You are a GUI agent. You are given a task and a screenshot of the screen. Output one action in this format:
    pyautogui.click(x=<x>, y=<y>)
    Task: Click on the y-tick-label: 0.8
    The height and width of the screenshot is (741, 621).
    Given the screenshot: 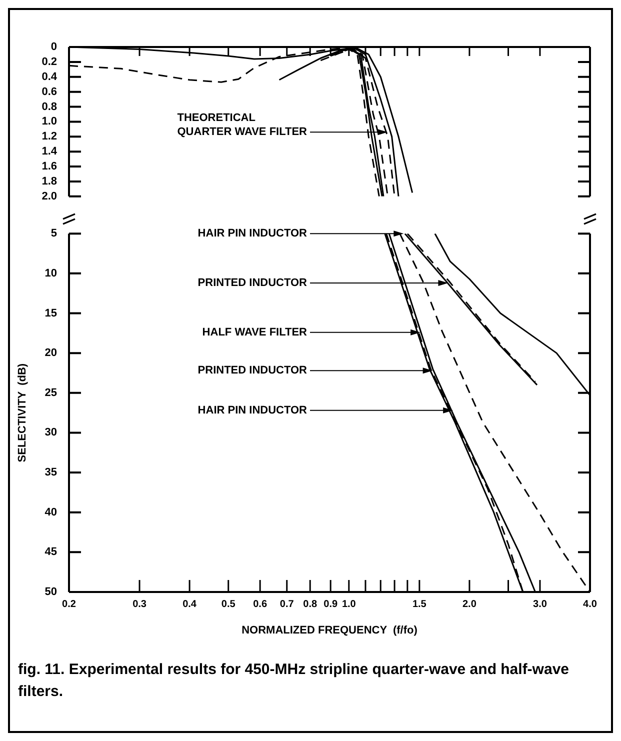 What is the action you would take?
    pyautogui.click(x=49, y=106)
    